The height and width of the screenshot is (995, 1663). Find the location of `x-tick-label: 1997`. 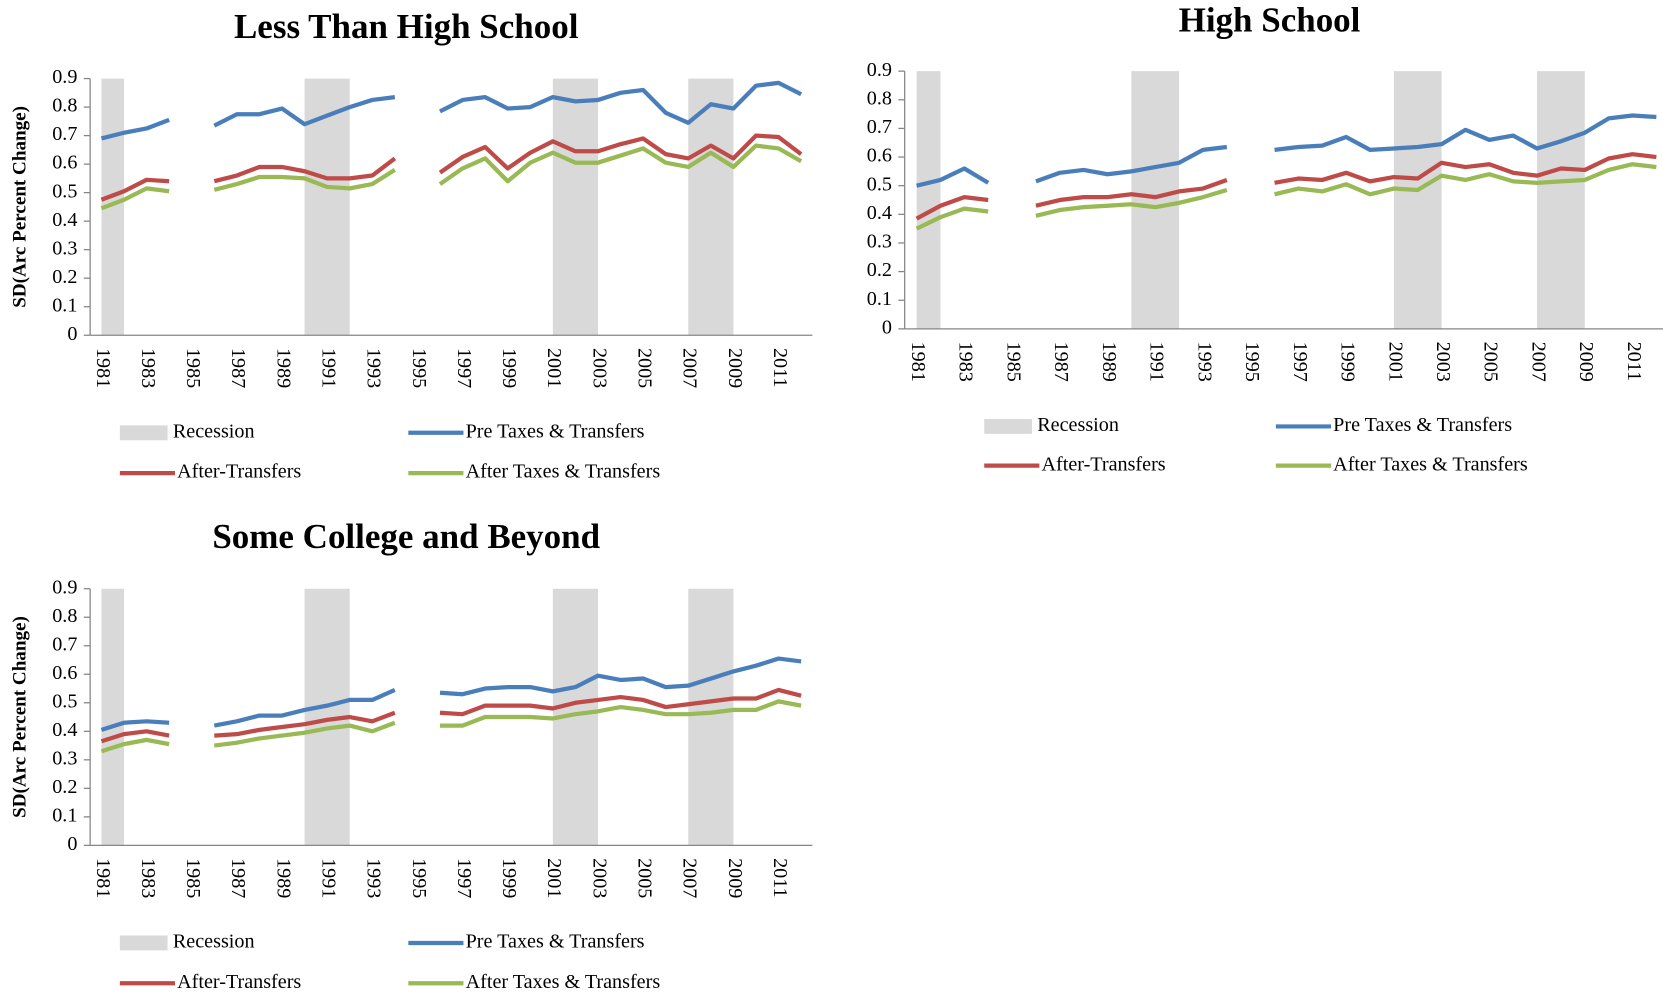

x-tick-label: 1997 is located at coordinates (1300, 362).